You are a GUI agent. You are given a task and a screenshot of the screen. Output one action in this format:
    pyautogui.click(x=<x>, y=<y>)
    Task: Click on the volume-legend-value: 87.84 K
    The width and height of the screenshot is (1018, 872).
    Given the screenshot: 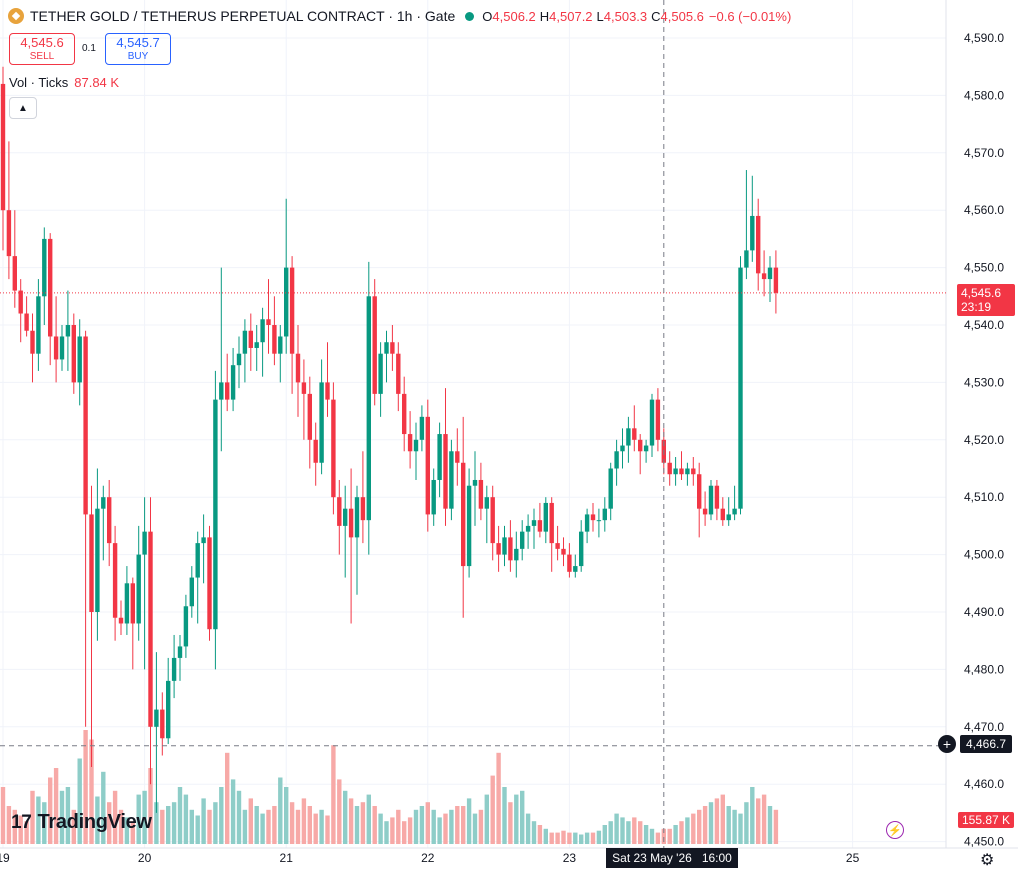 What is the action you would take?
    pyautogui.click(x=97, y=82)
    